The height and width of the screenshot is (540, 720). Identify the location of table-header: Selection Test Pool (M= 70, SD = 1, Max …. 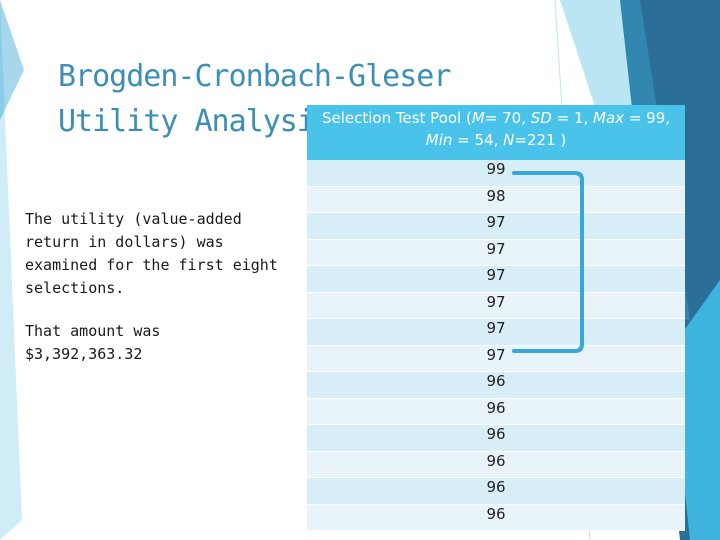
(496, 132).